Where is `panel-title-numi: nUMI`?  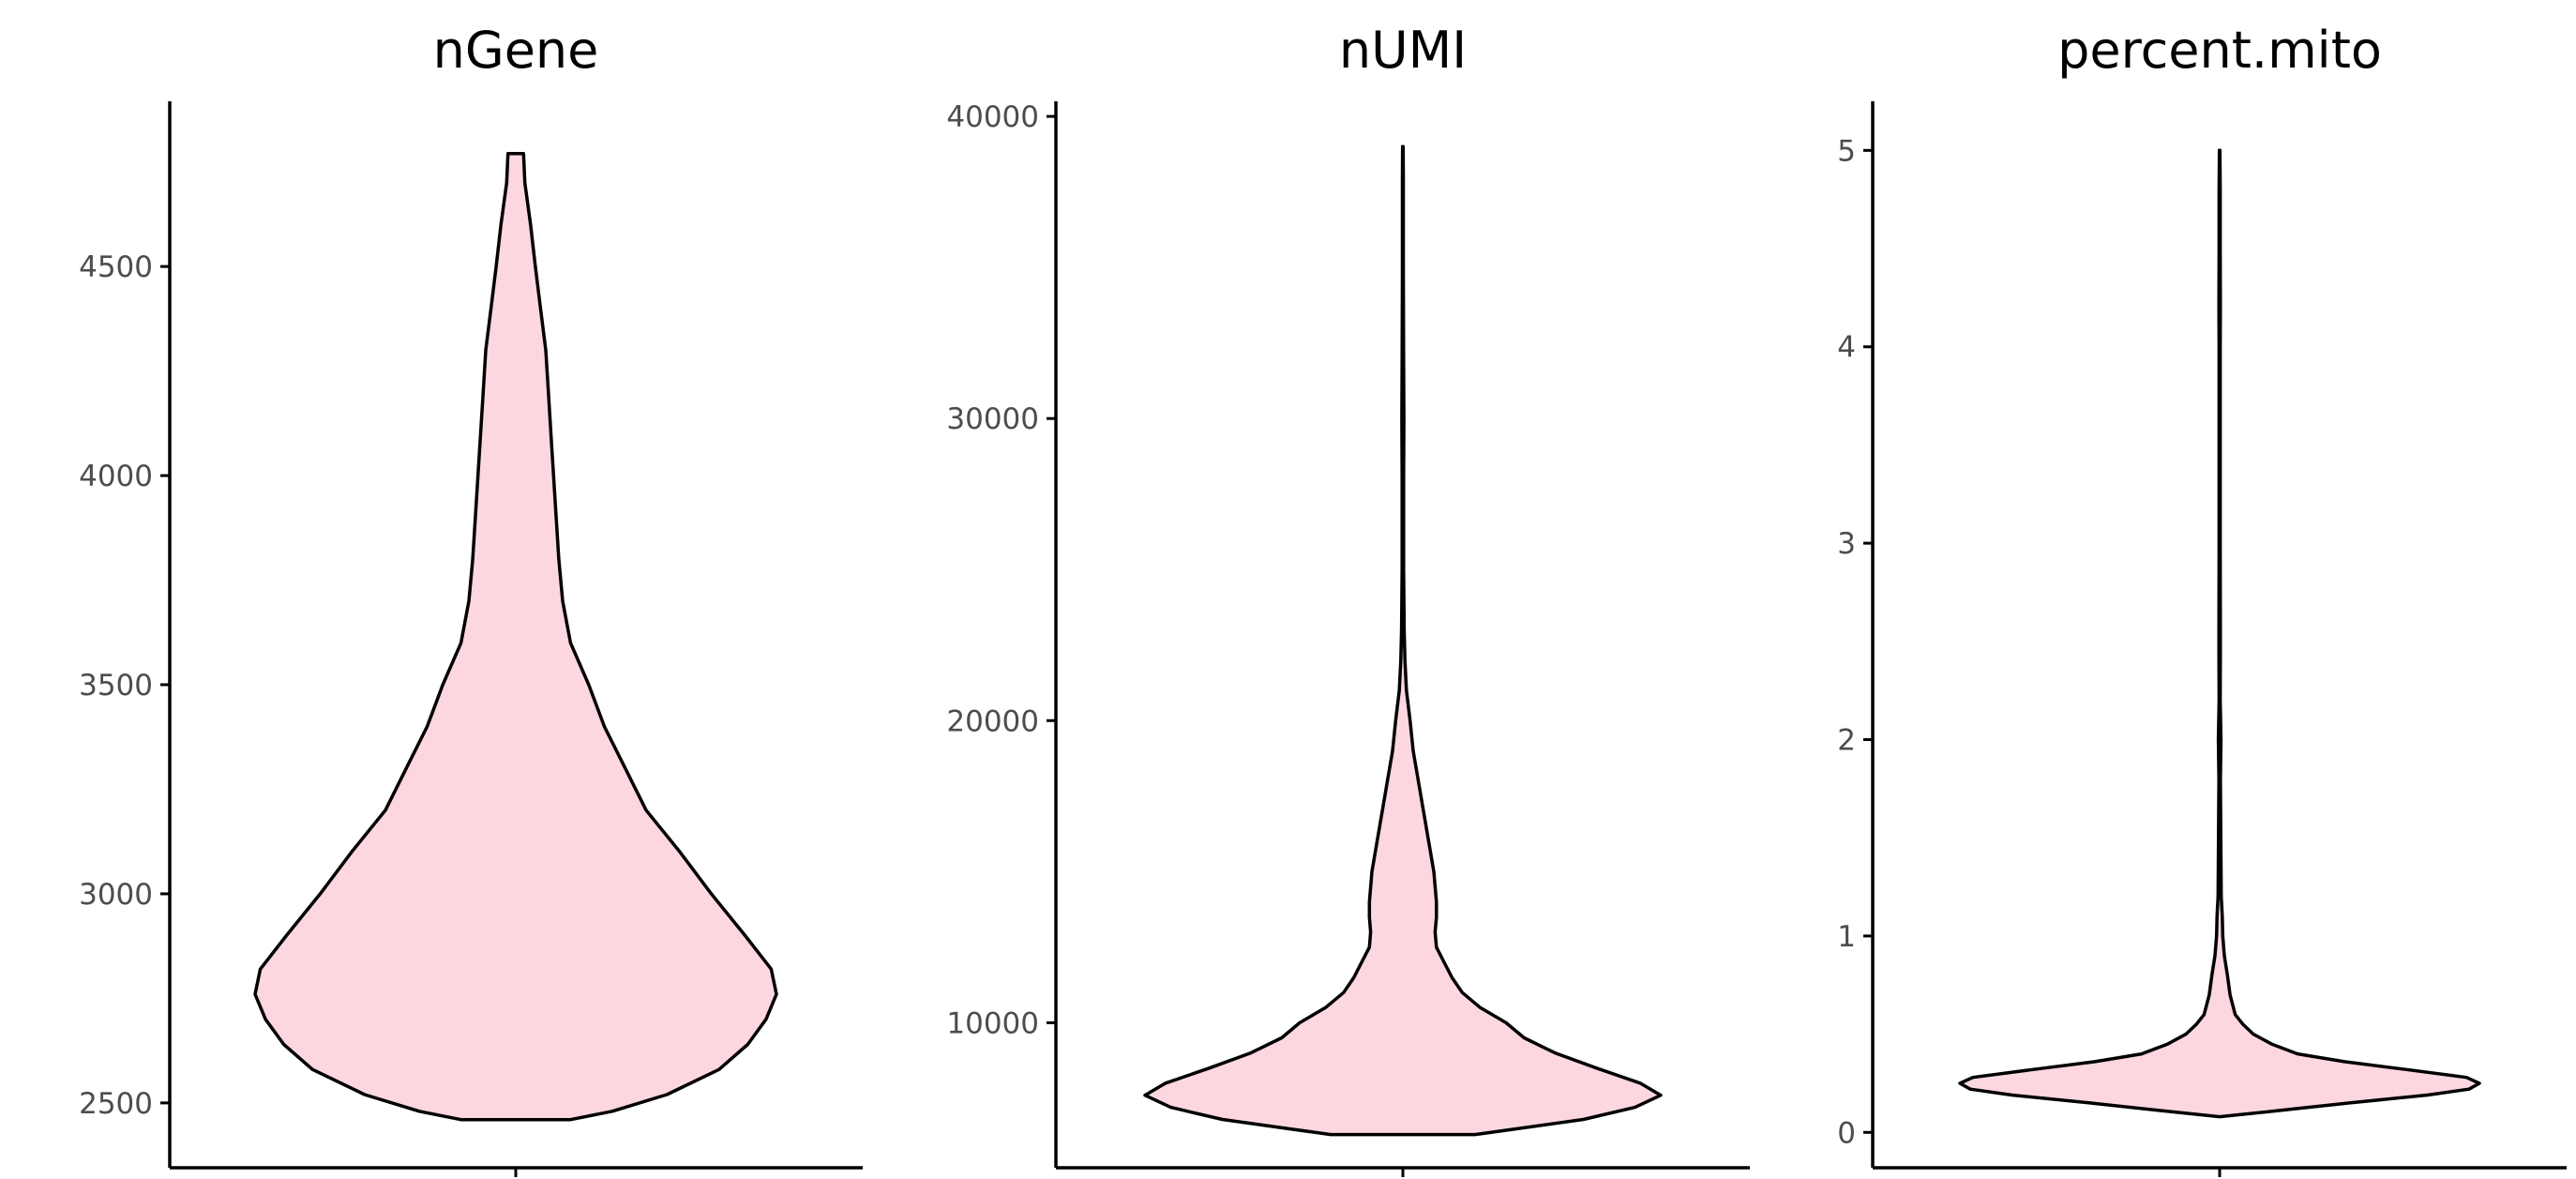 panel-title-numi: nUMI is located at coordinates (1403, 51).